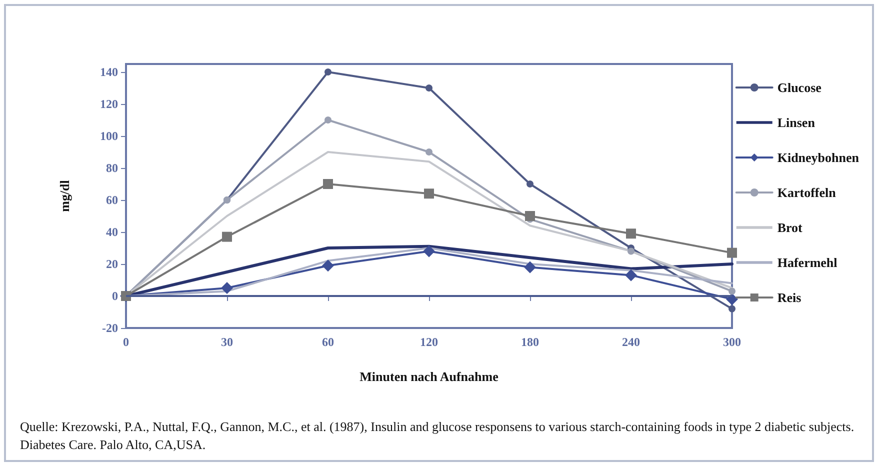 This screenshot has width=882, height=470. I want to click on y-tick-label: 40, so click(112, 232).